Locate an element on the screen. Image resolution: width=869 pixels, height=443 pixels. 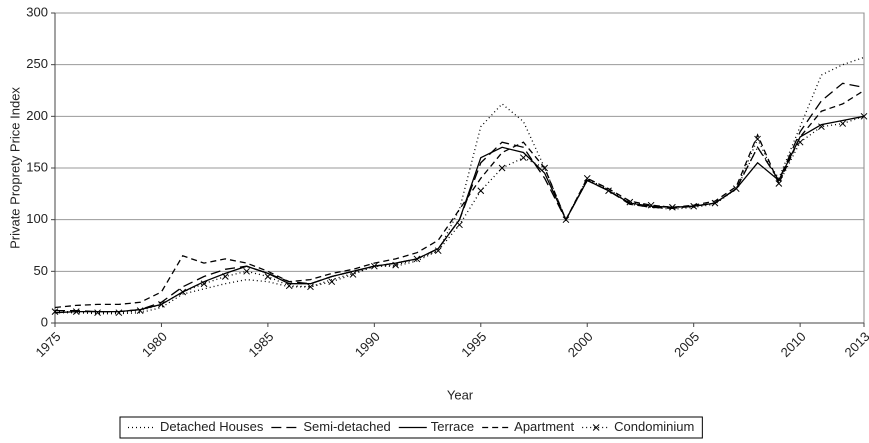
legend-label: Terrace is located at coordinates (452, 426).